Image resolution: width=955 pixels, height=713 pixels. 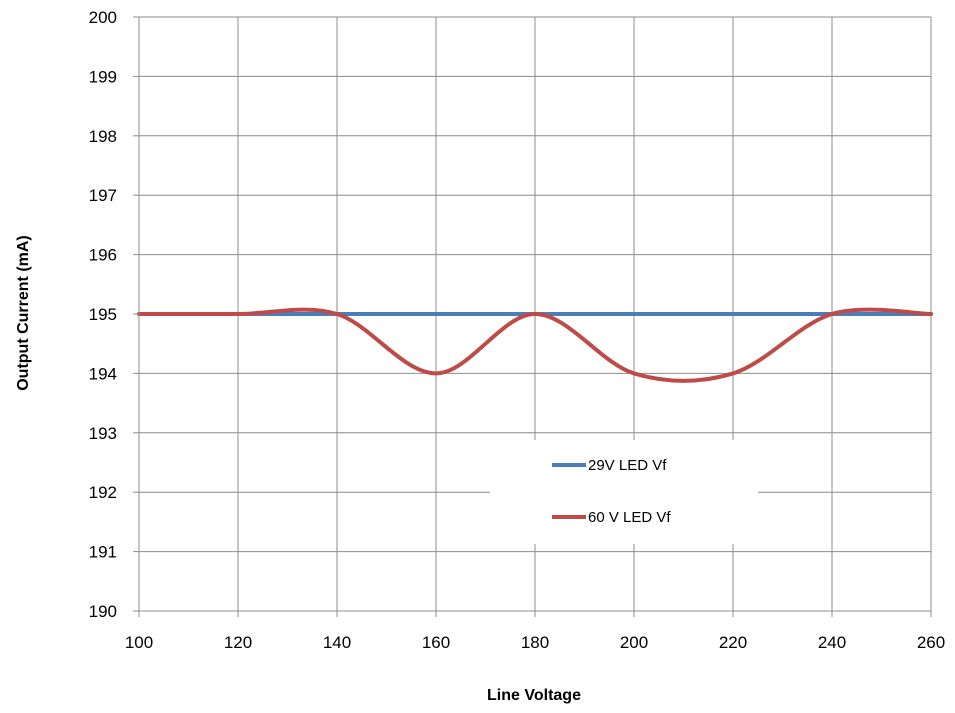 What do you see at coordinates (103, 492) in the screenshot?
I see `y-tick-label: 192` at bounding box center [103, 492].